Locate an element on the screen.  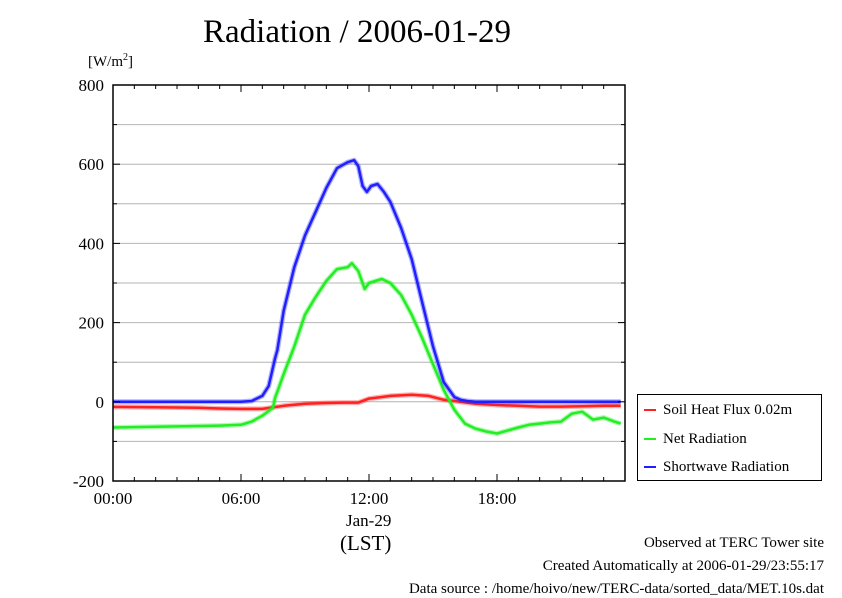
footer-observed: Observed at TERC Tower site is located at coordinates (733, 543).